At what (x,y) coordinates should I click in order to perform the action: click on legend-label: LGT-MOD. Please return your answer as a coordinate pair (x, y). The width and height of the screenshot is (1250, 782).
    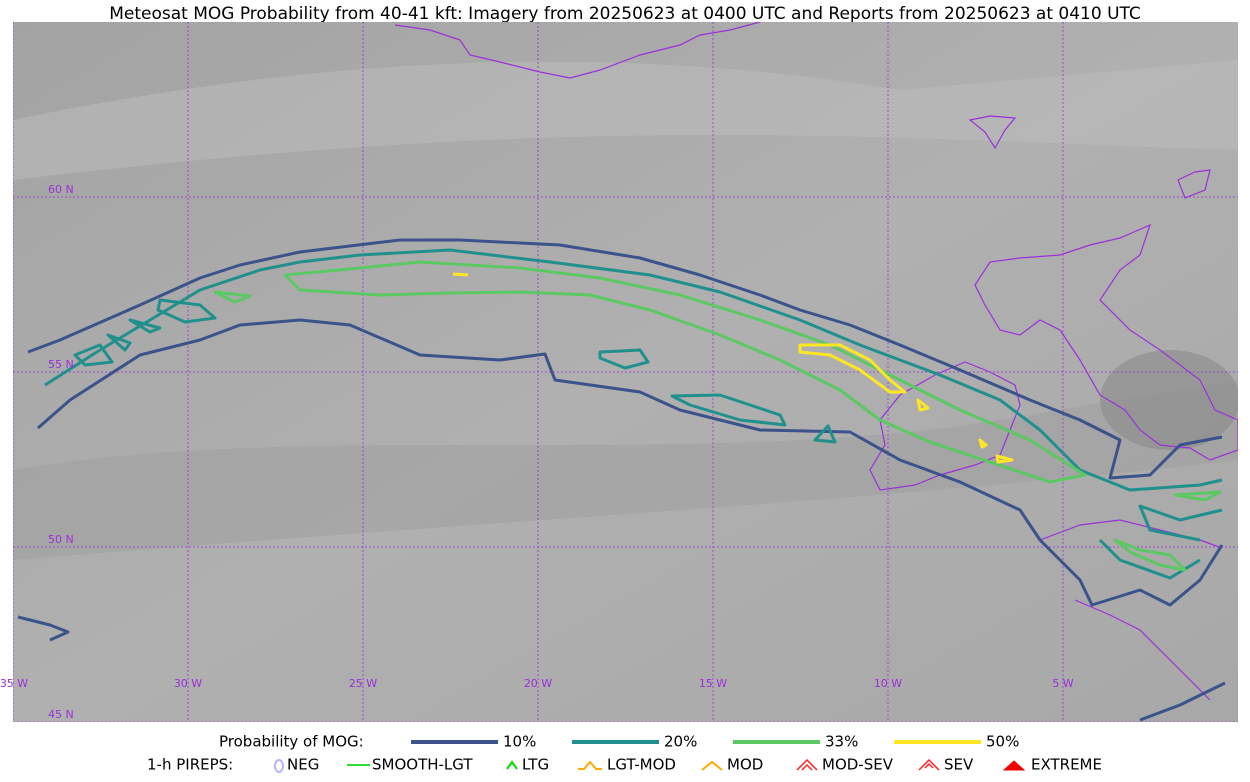
    Looking at the image, I should click on (641, 765).